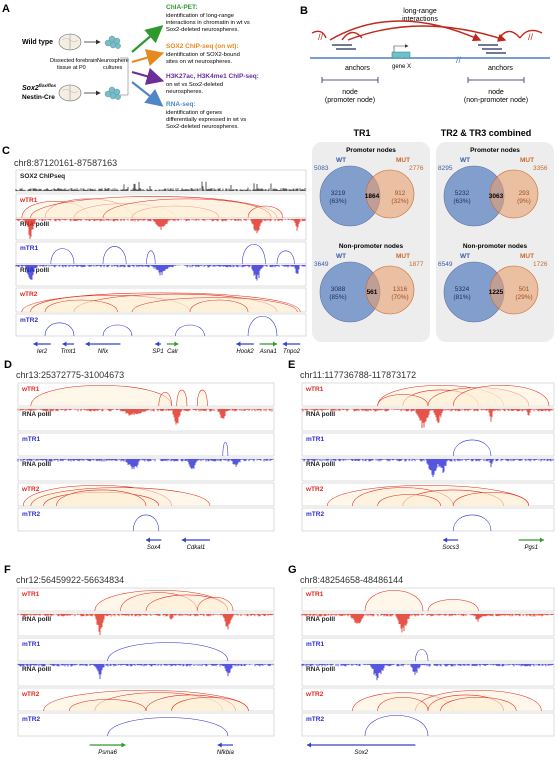 The image size is (558, 768). I want to click on arrow-chia, so click(147, 39).